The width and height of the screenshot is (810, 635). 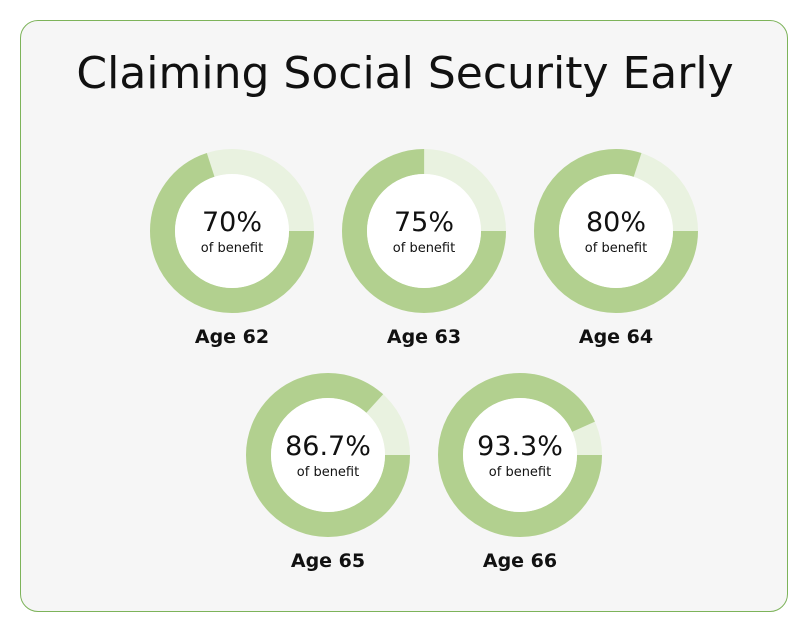 I want to click on donut-chart-5: 93.3% of benefit, so click(x=520, y=455).